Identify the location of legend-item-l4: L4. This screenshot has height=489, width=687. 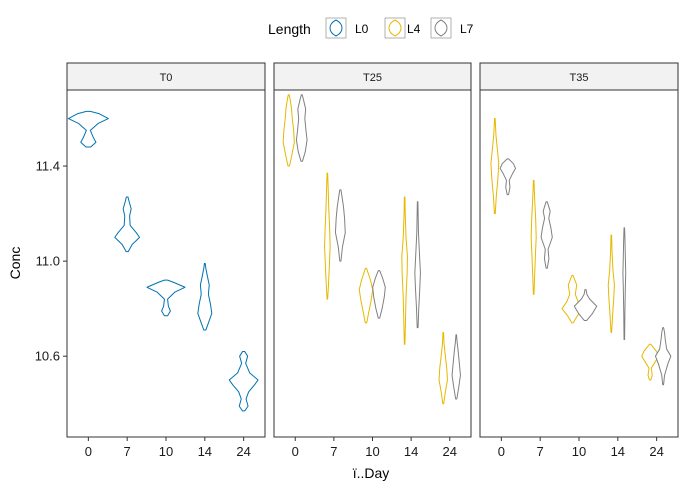
(402, 28).